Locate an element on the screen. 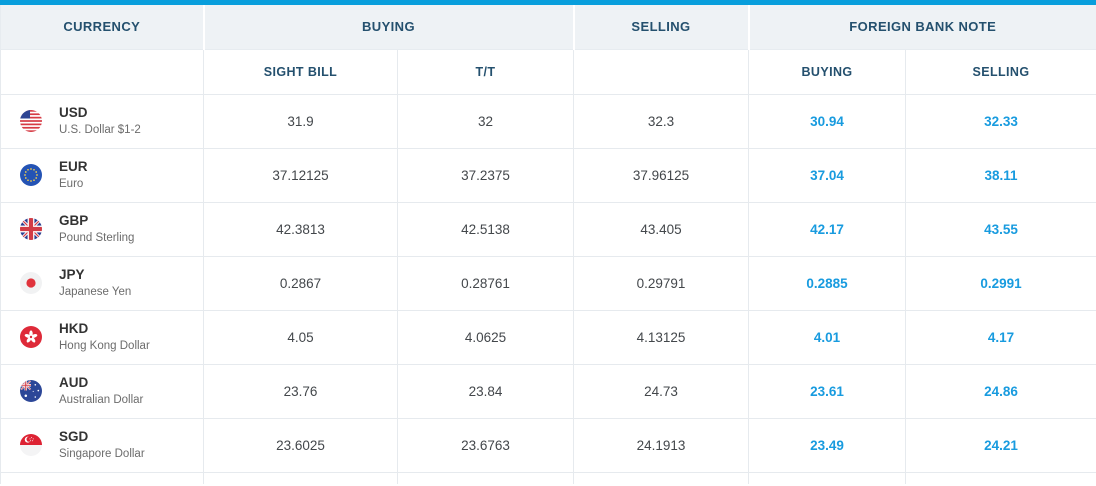 The image size is (1096, 486). subheader-sight-bill: SIGHT BILL is located at coordinates (300, 71).